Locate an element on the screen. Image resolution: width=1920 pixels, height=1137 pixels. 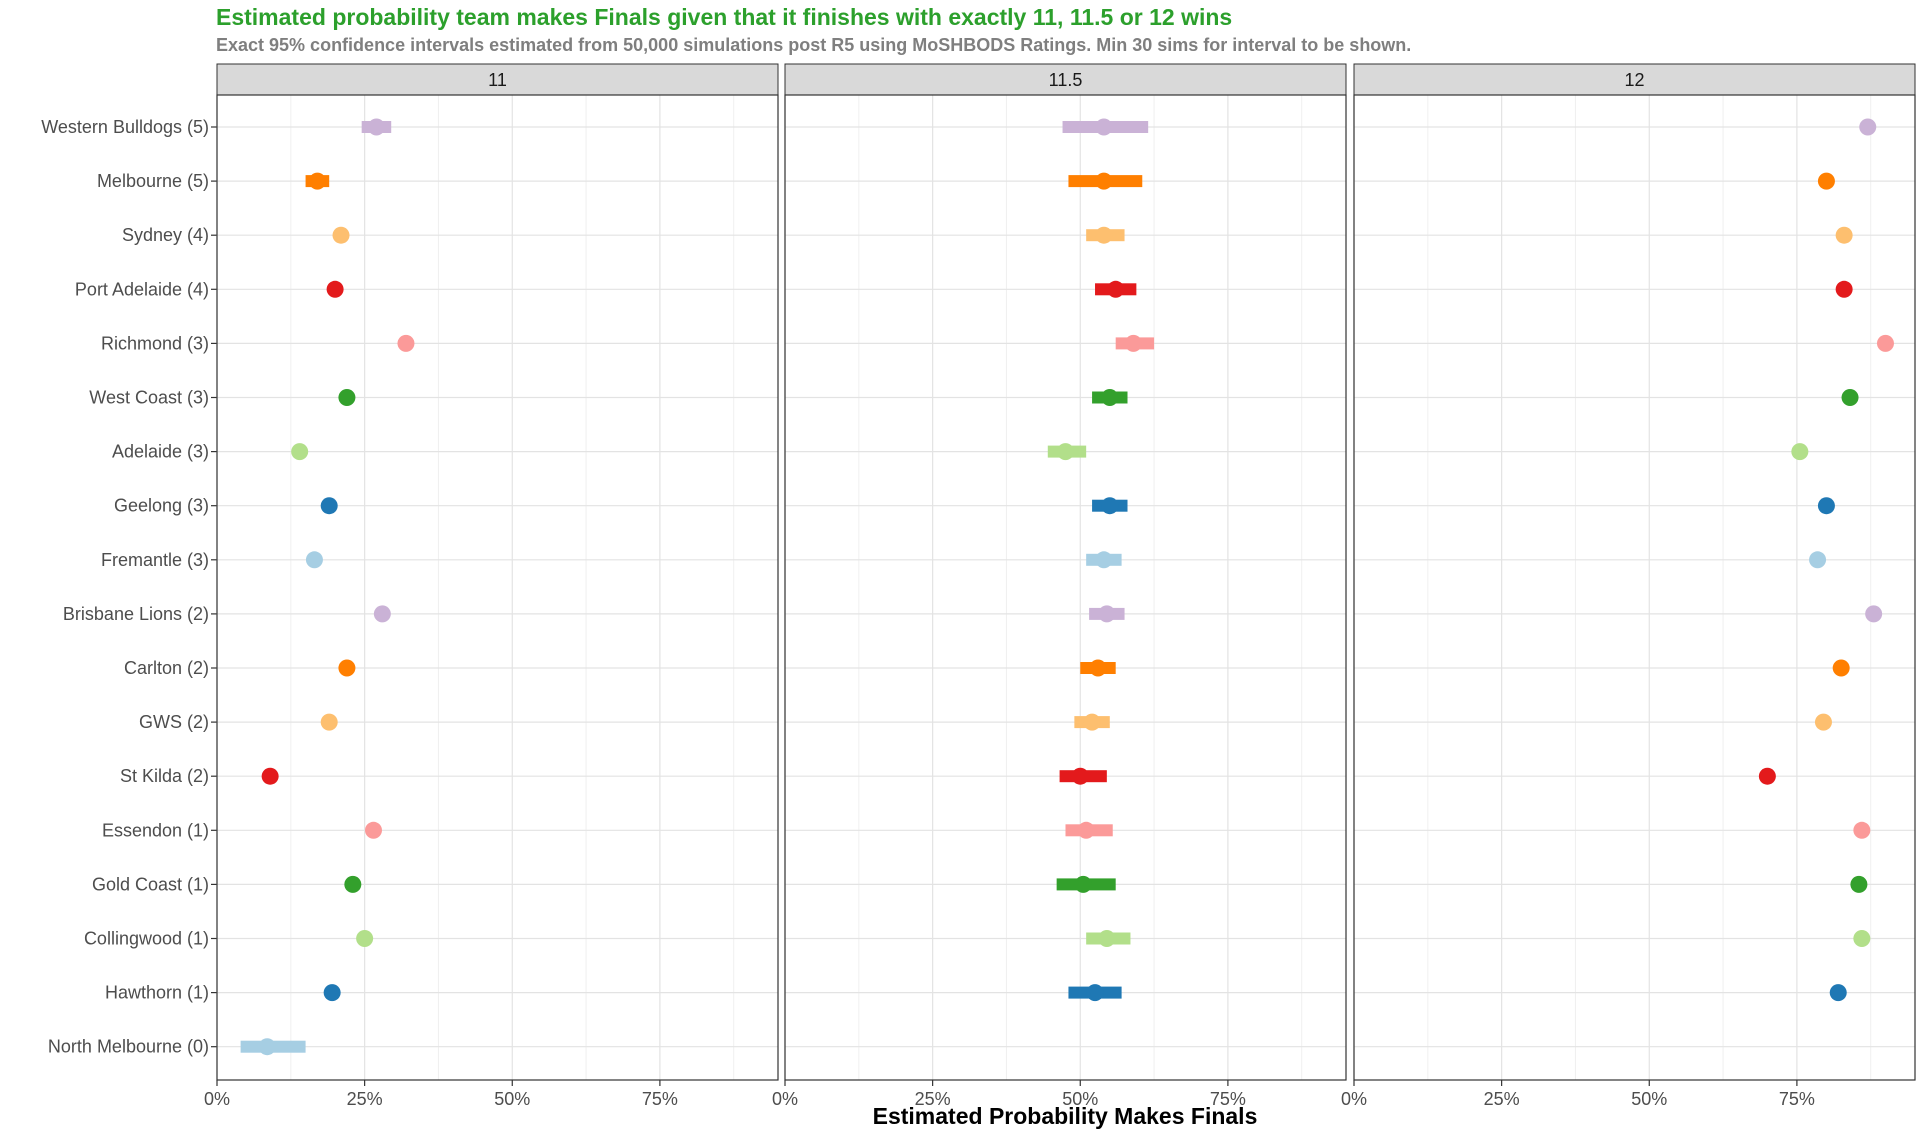
facet-strip-label: 11.5 is located at coordinates (1066, 80).